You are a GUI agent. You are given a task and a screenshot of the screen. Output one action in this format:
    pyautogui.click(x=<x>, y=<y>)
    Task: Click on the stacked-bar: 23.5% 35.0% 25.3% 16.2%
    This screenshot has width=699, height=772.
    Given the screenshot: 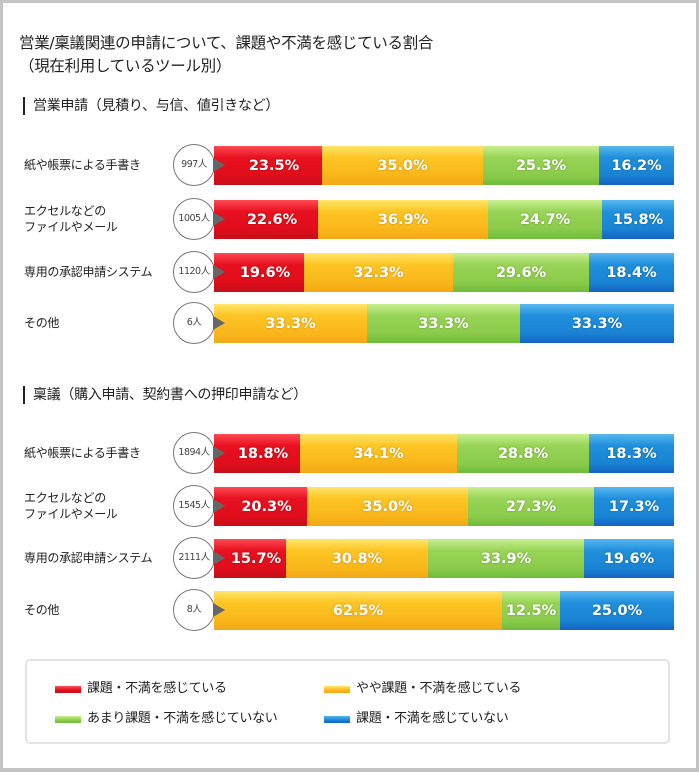 What is the action you would take?
    pyautogui.click(x=444, y=165)
    